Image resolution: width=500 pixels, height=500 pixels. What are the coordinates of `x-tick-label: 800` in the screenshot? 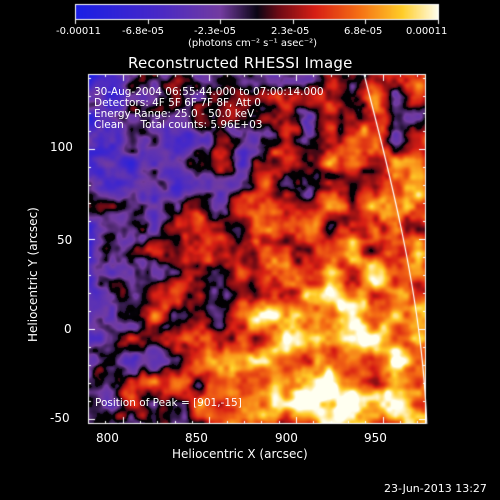 It's located at (107, 438).